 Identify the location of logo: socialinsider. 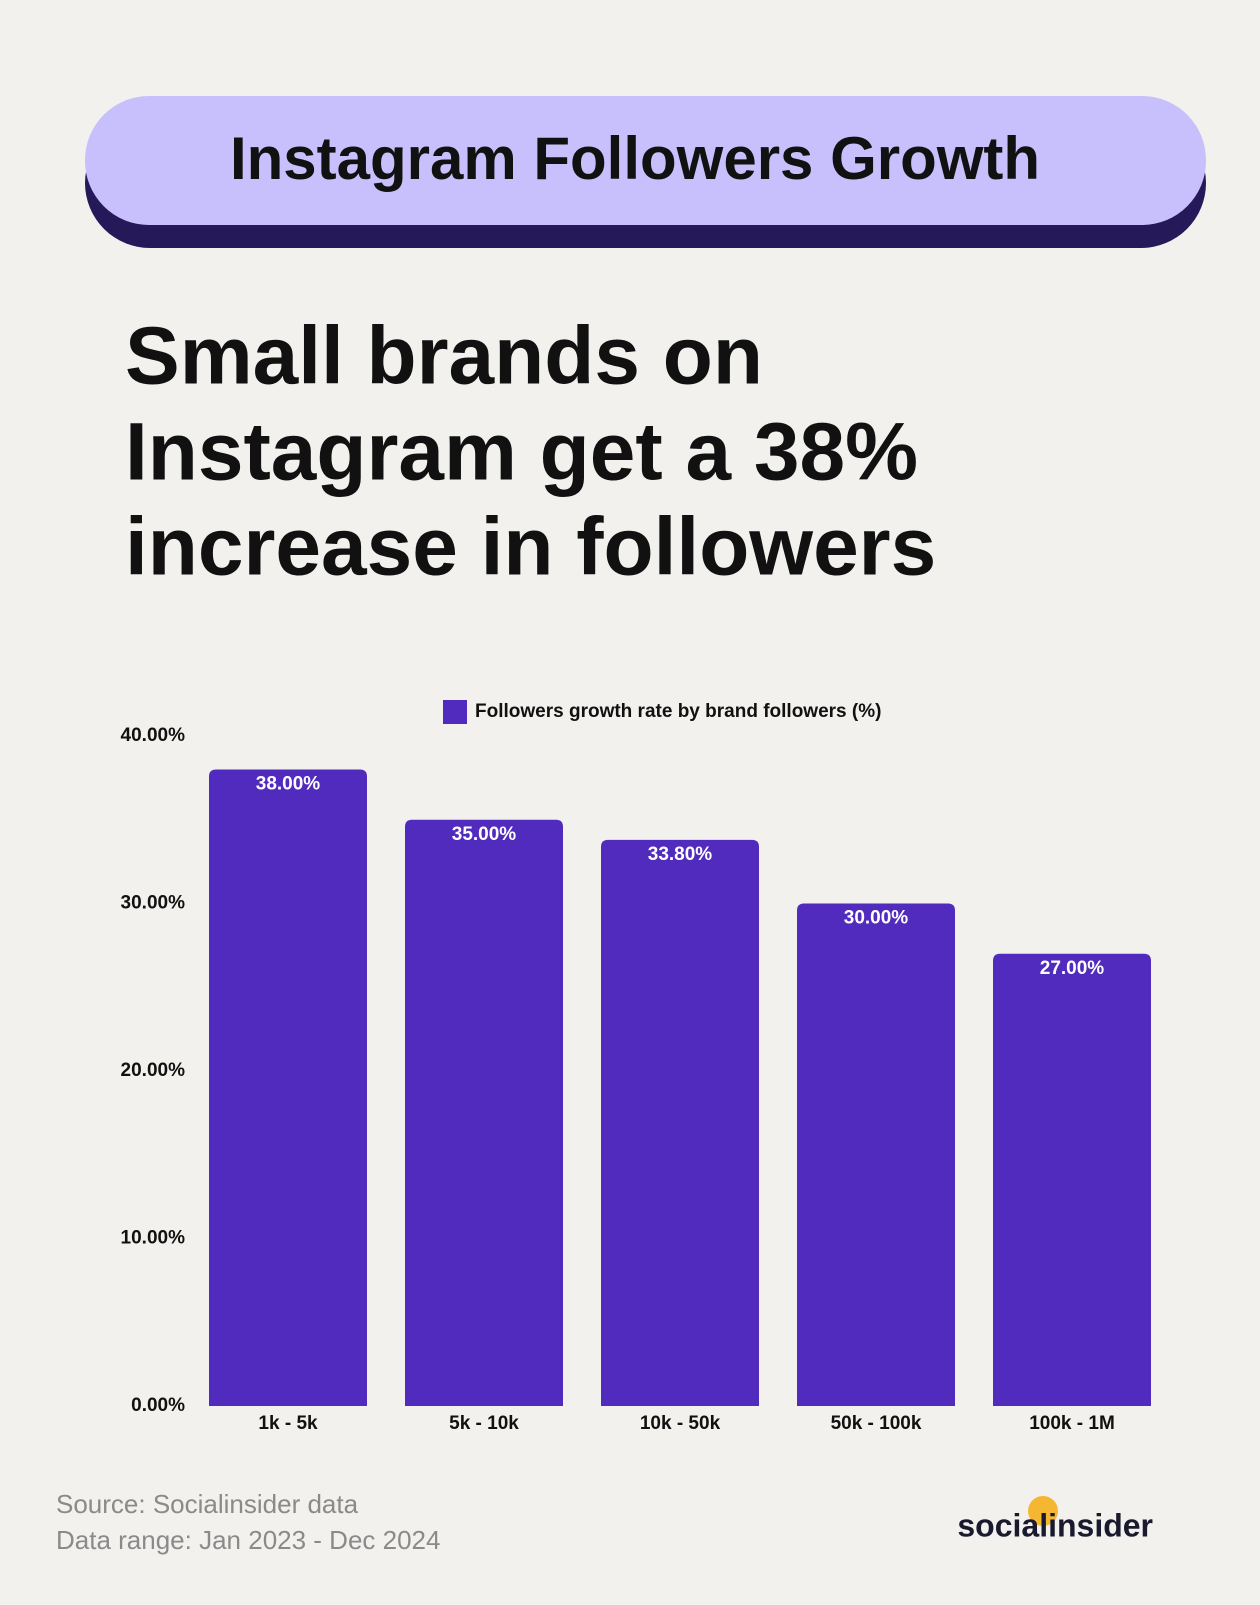
(1055, 1525).